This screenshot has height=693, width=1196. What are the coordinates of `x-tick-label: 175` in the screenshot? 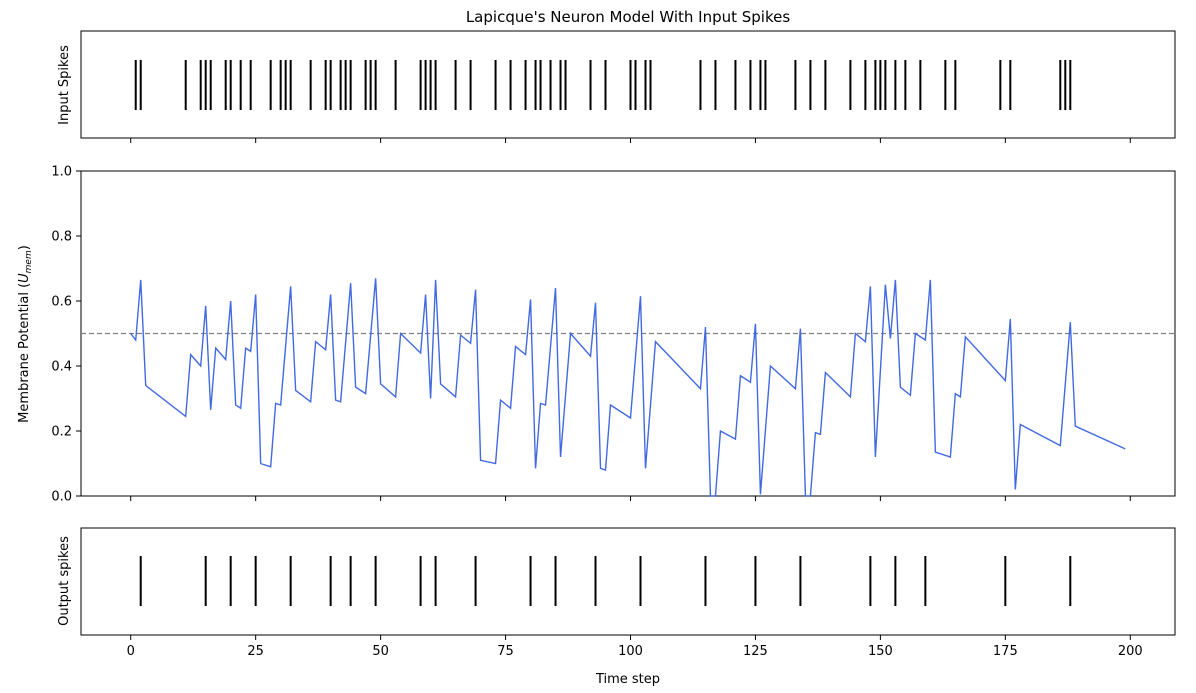 It's located at (1005, 651).